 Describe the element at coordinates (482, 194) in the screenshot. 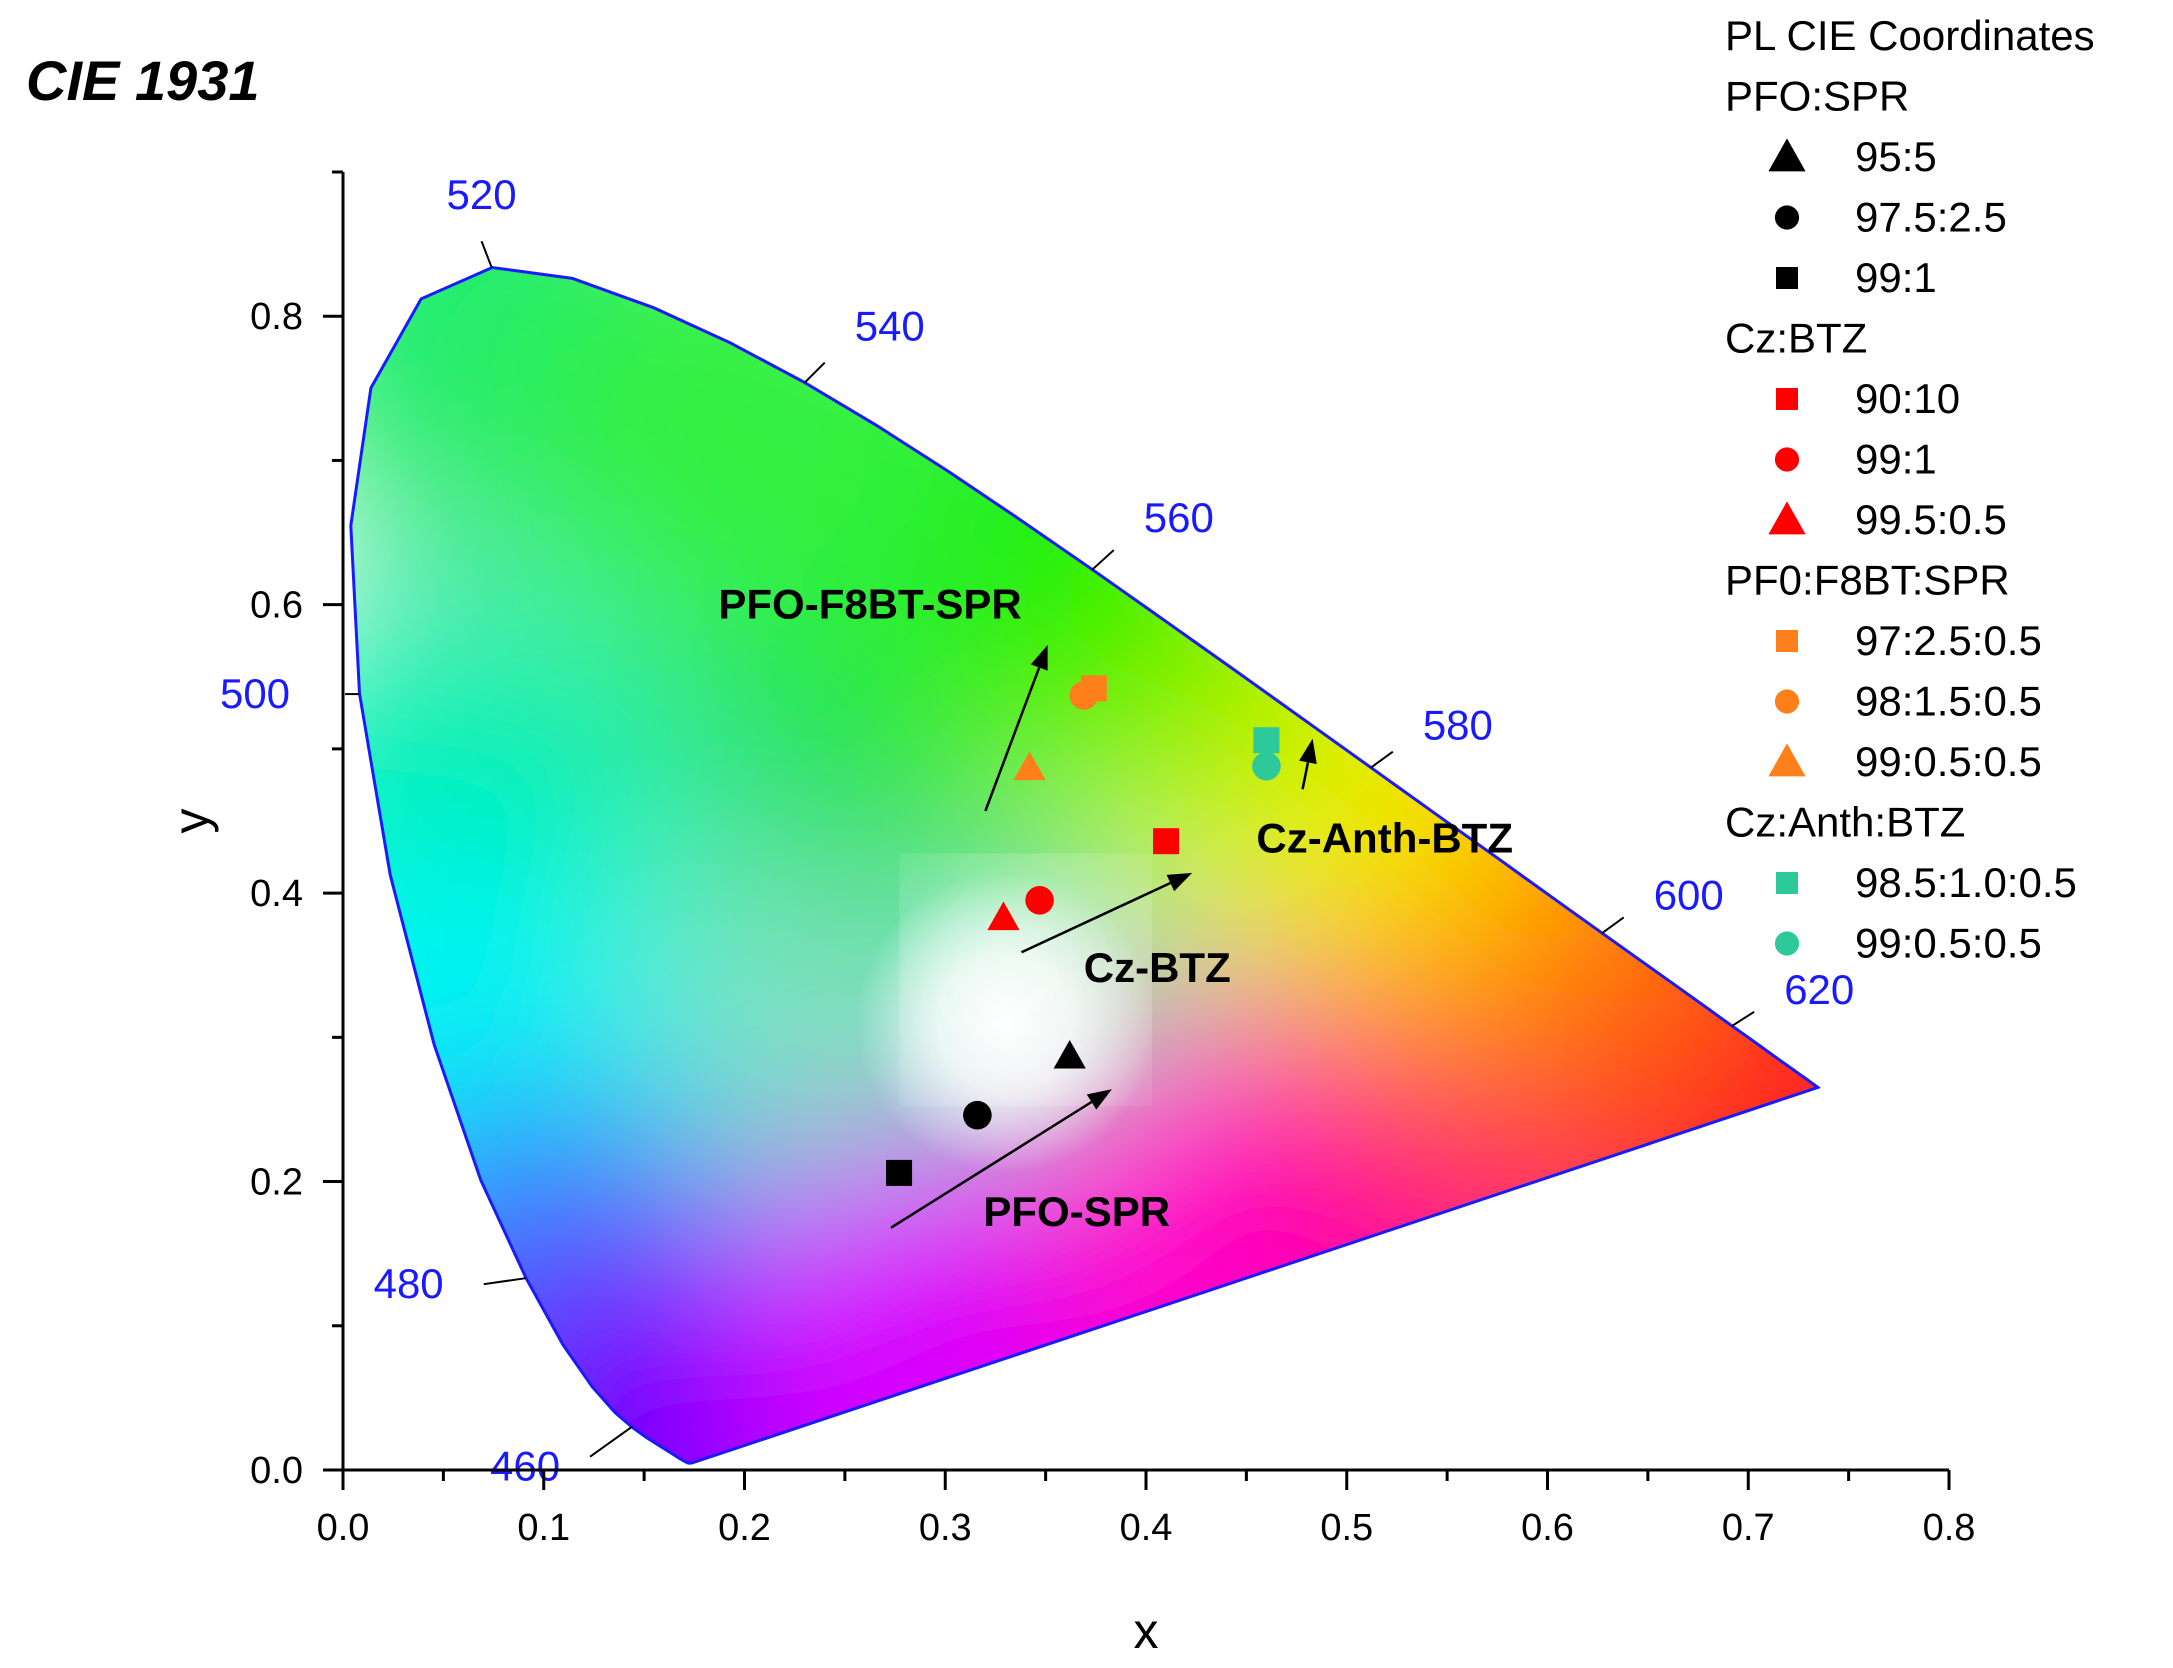

I see `wavelength-label-520: 520` at that location.